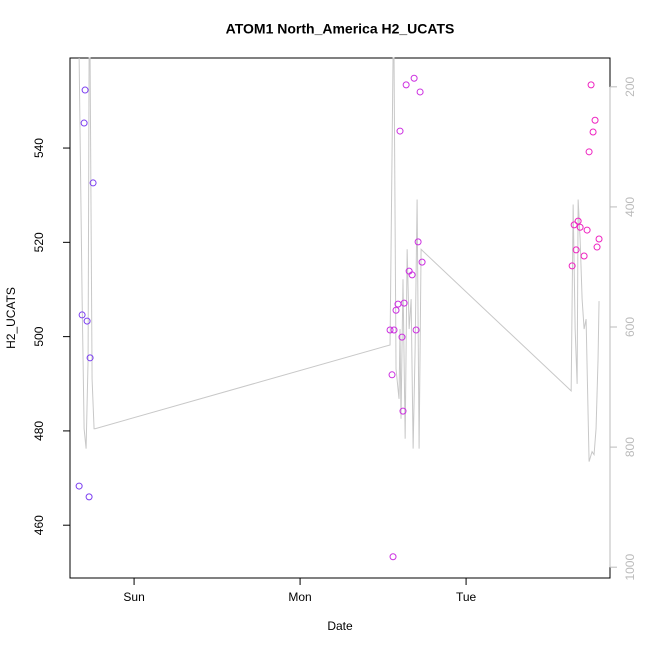 The height and width of the screenshot is (650, 650). Describe the element at coordinates (11, 318) in the screenshot. I see `y-axis-label: H2_UCATS` at that location.